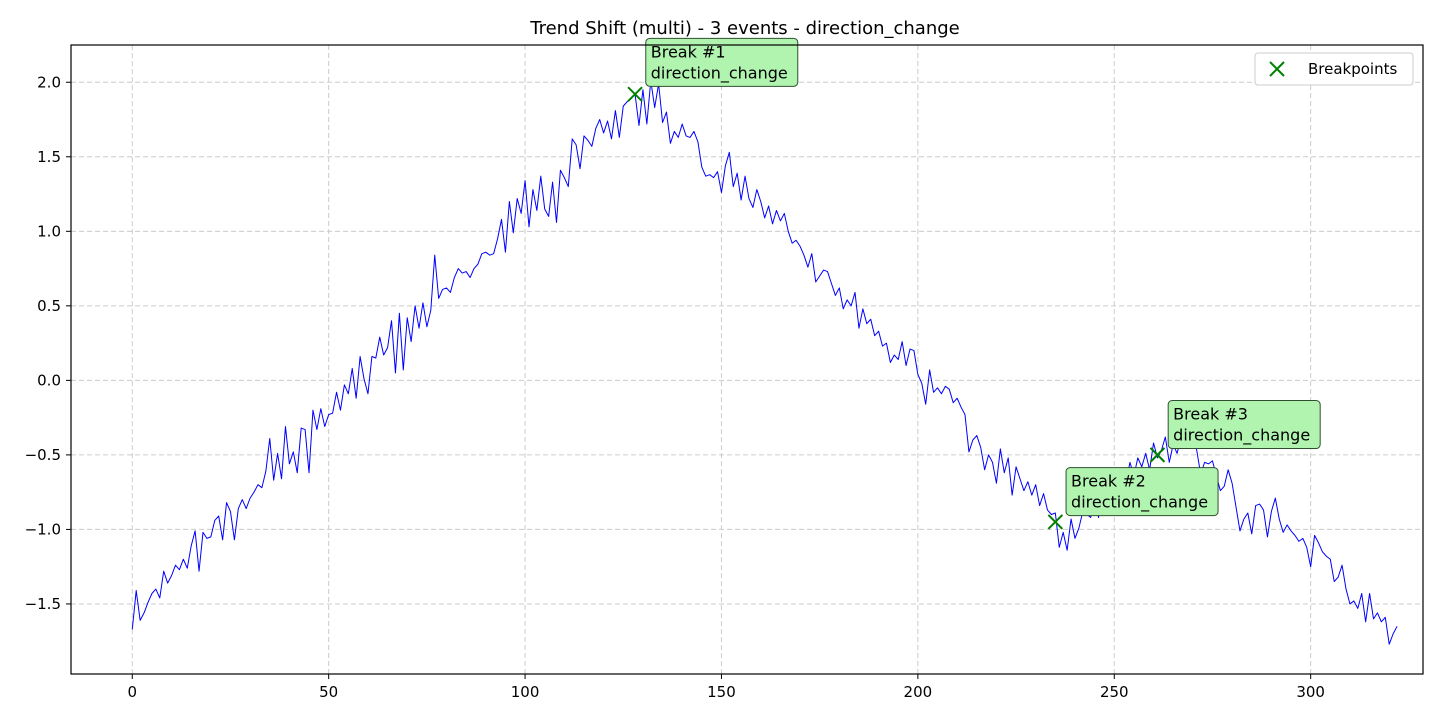 This screenshot has width=1440, height=724. I want to click on label-title: Break #1, so click(688, 51).